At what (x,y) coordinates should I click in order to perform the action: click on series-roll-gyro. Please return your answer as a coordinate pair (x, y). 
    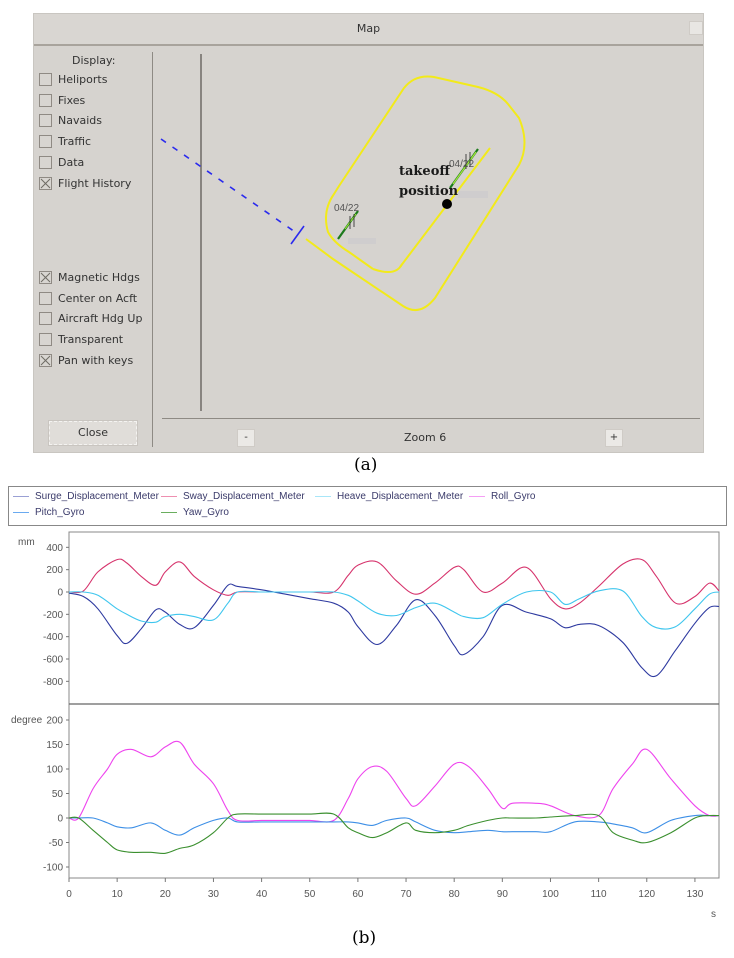
    Looking at the image, I should click on (394, 781).